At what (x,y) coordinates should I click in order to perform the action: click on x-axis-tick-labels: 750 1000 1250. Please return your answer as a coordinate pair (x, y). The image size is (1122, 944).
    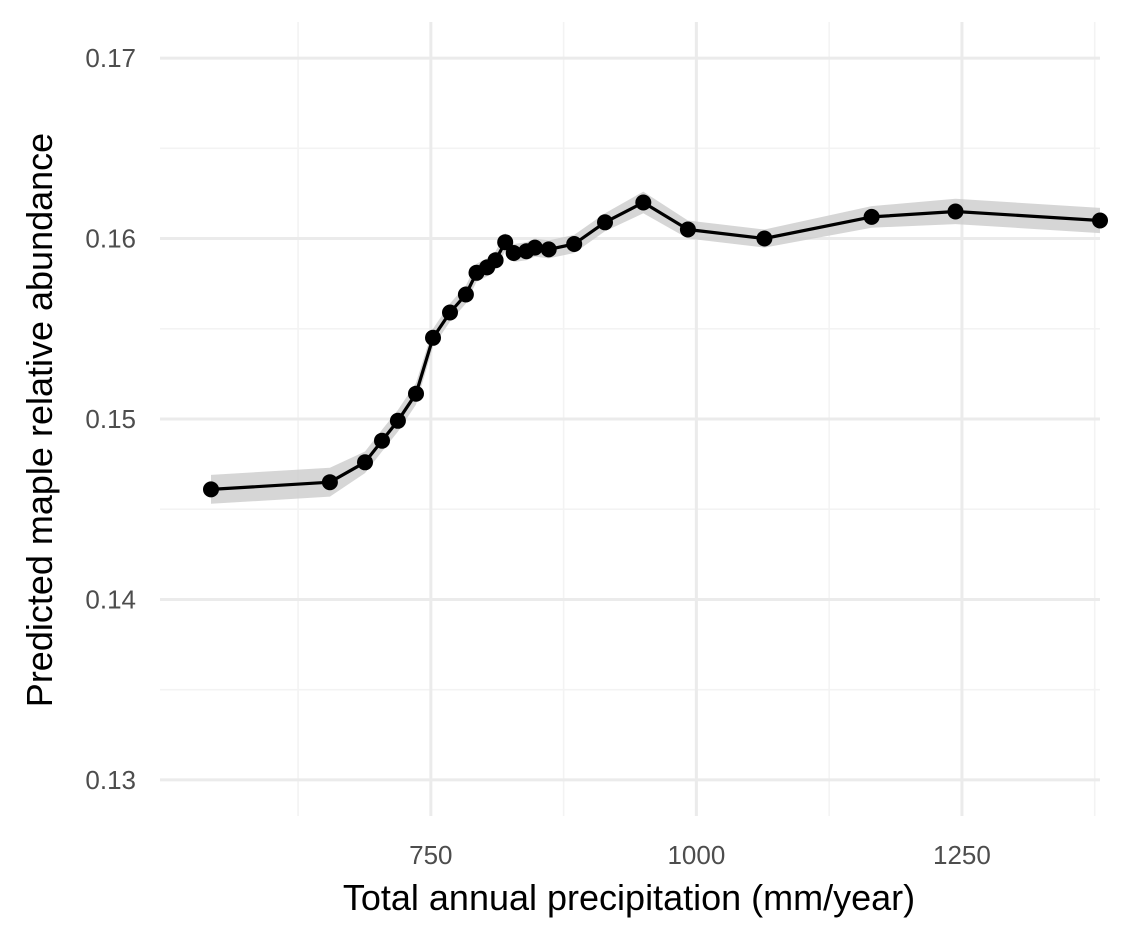
    Looking at the image, I should click on (700, 855).